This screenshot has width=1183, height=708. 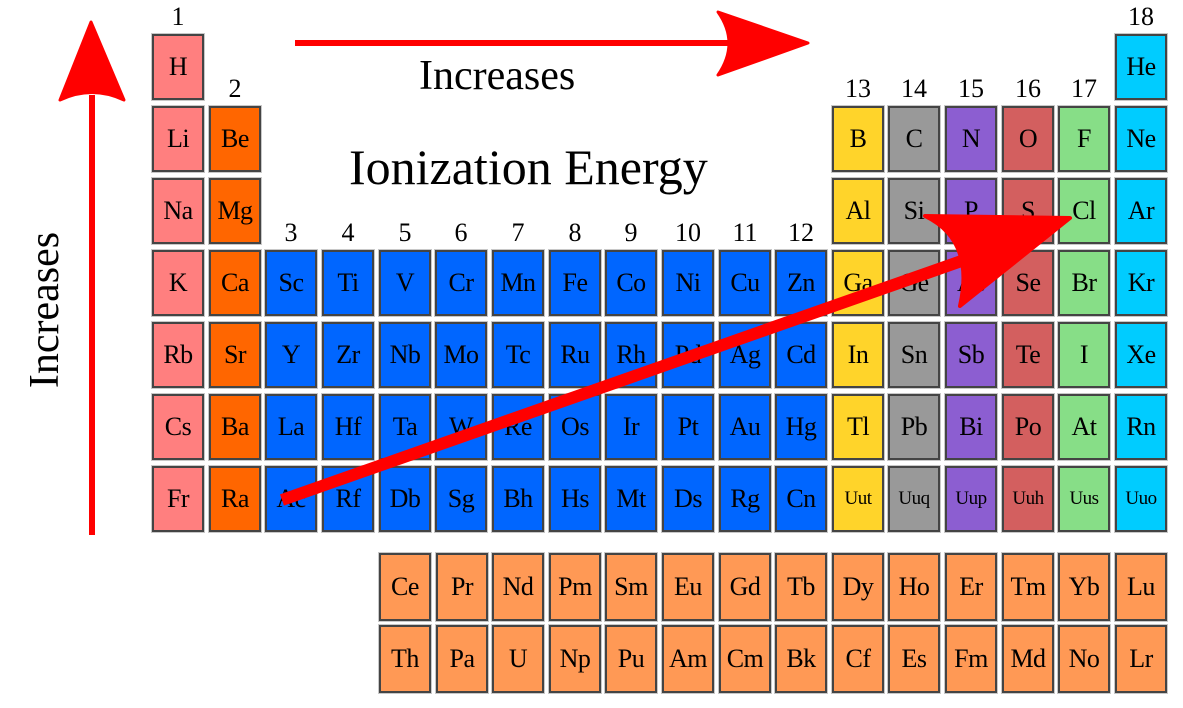 I want to click on element-cell-mn: Mn, so click(x=518, y=283).